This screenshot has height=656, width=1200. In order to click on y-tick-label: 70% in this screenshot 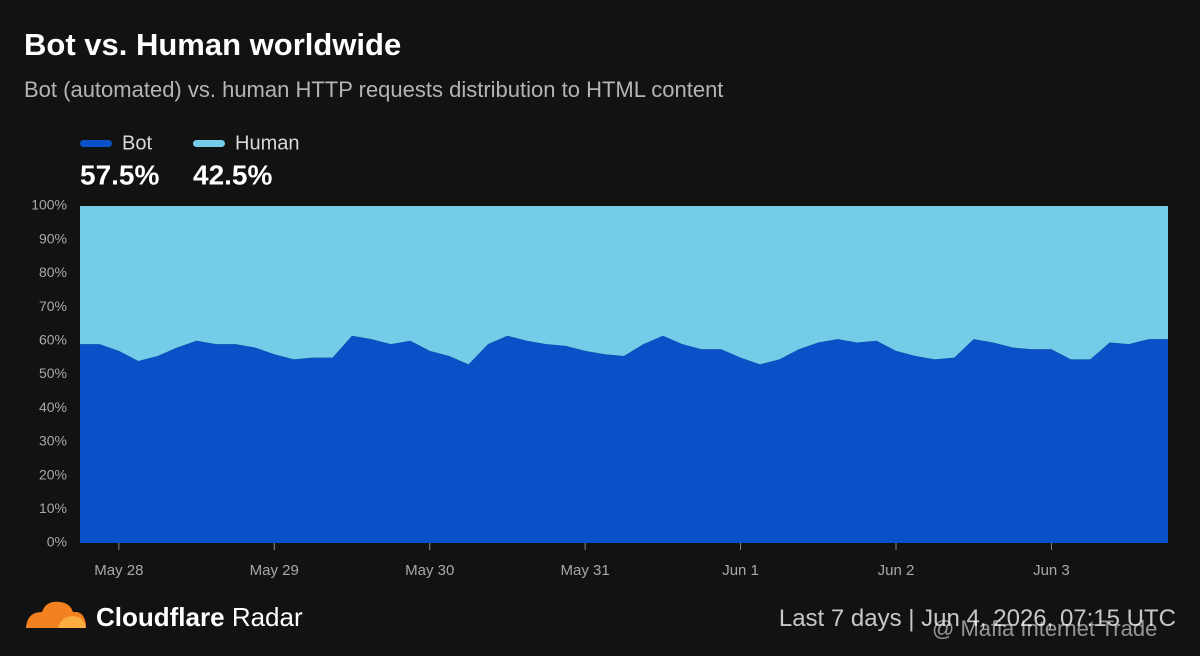, I will do `click(53, 306)`.